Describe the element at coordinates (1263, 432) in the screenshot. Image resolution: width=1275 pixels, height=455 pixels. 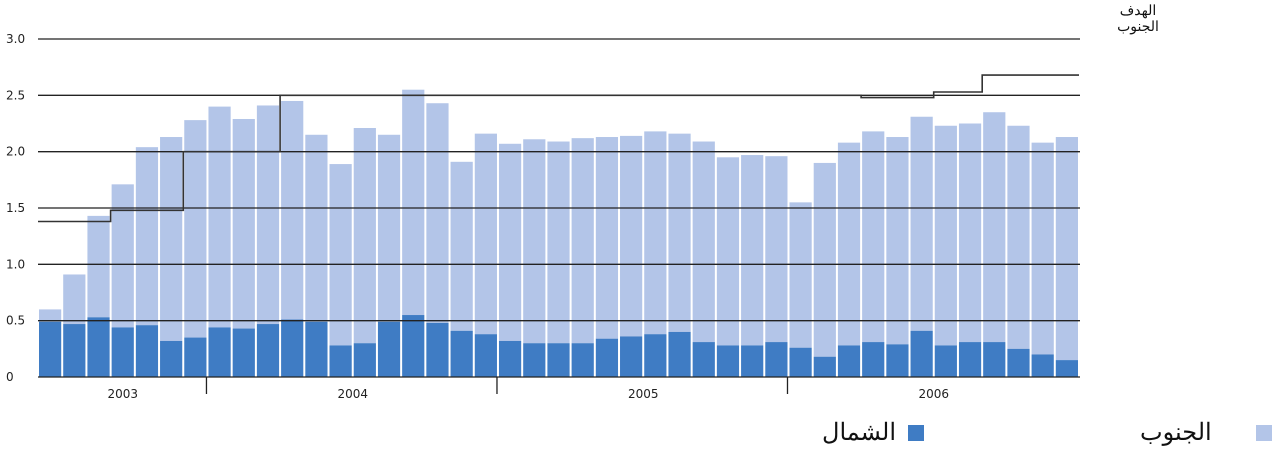
I see `legend-south-swatch` at that location.